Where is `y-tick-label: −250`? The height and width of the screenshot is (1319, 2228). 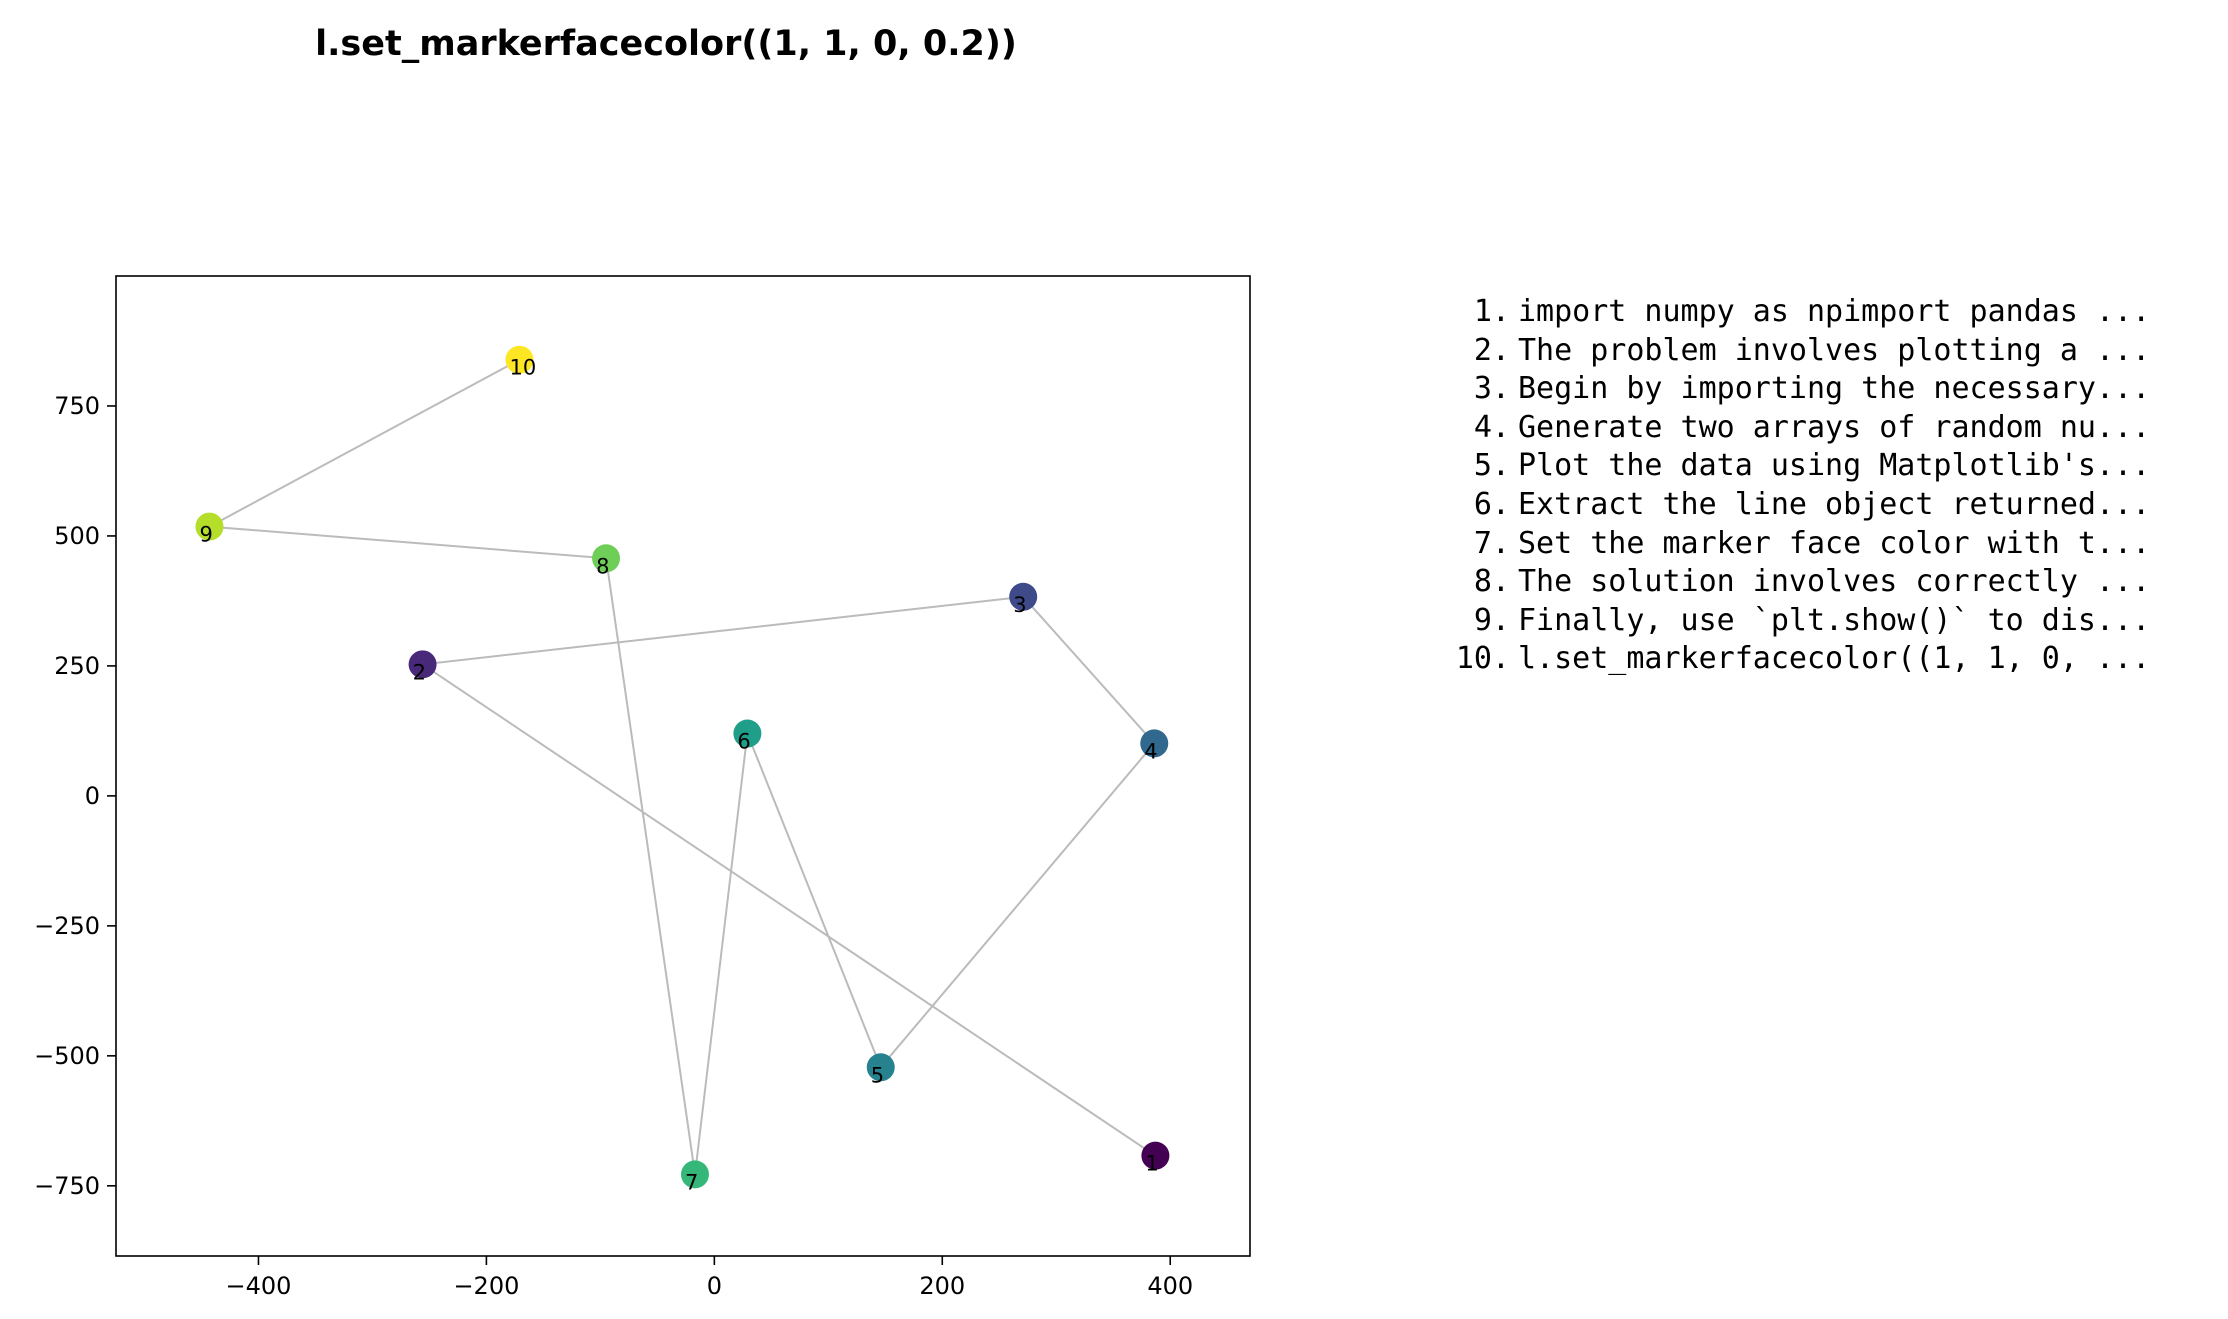
y-tick-label: −250 is located at coordinates (67, 926).